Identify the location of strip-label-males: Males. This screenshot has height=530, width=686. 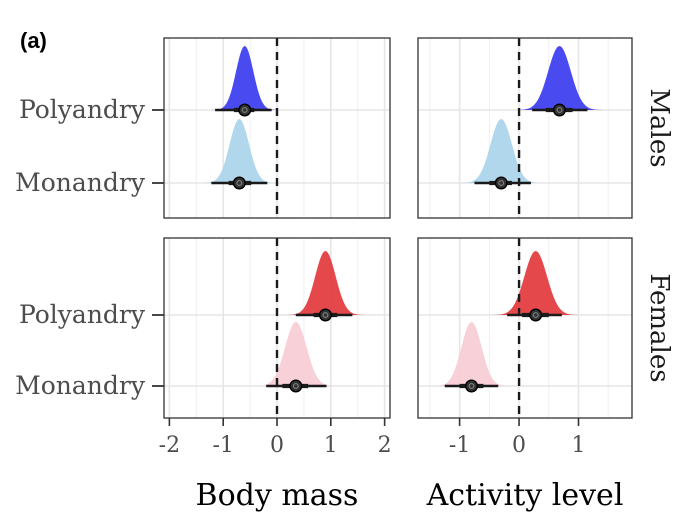
(659, 127).